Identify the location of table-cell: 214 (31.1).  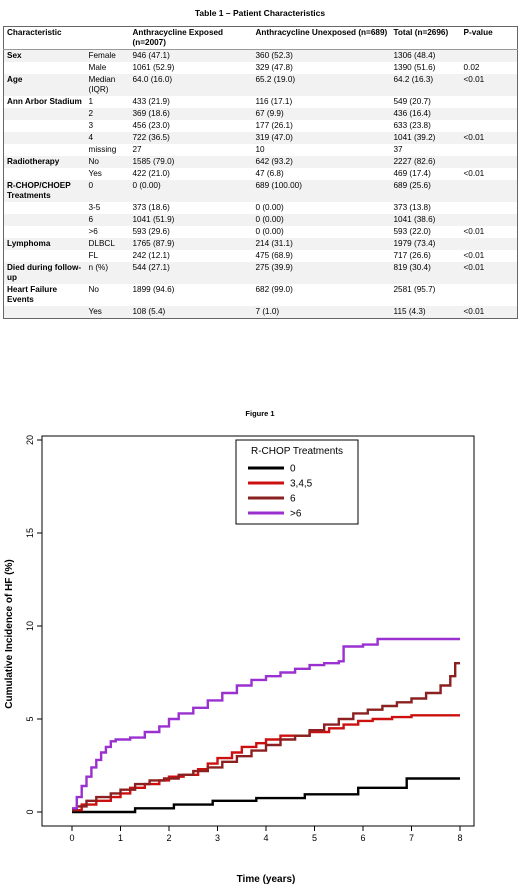
(321, 244).